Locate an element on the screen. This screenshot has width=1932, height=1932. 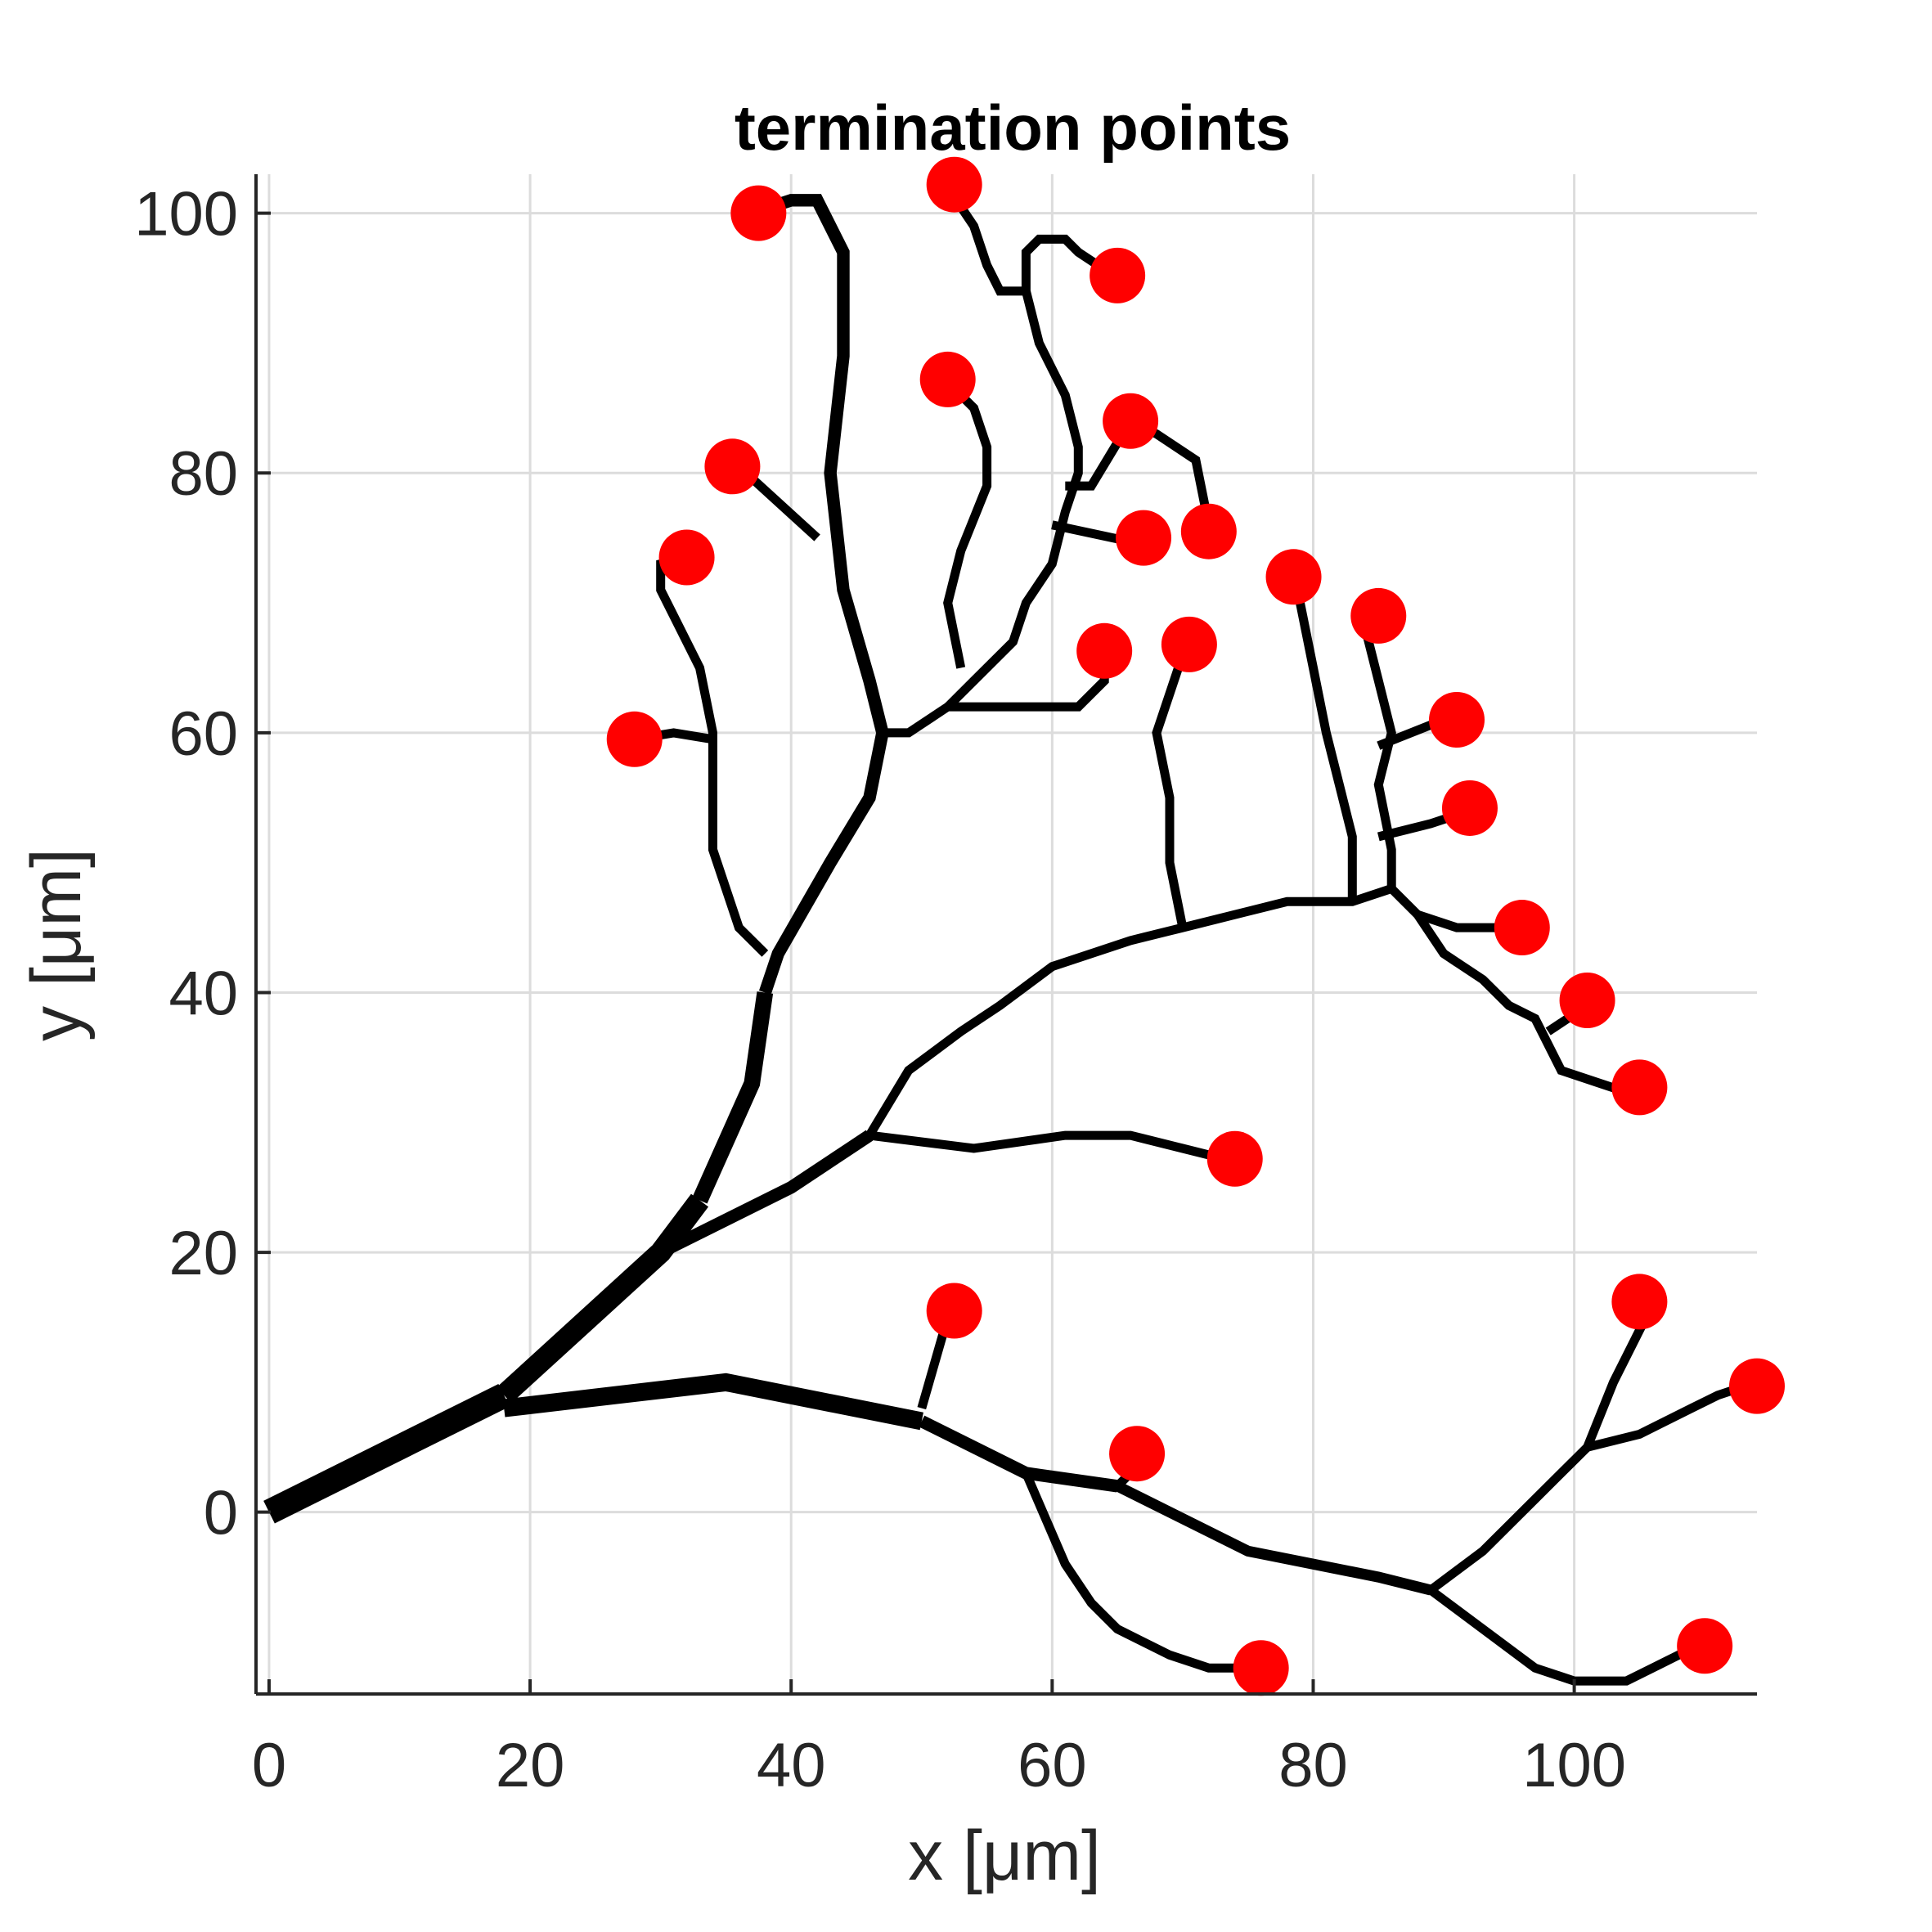
y-tick-label: 40 is located at coordinates (203, 994).